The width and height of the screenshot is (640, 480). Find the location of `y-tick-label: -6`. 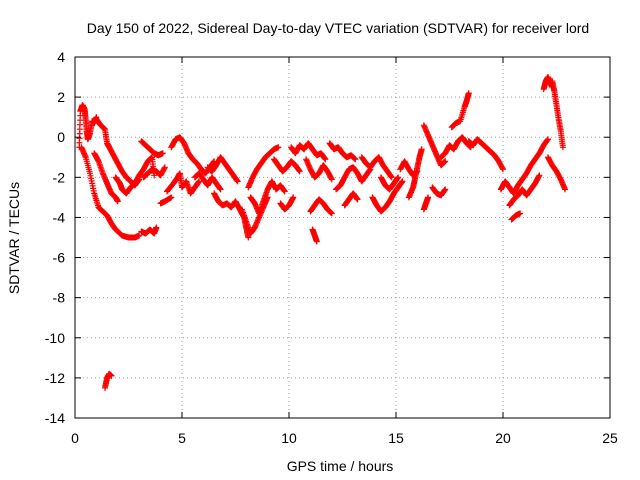

y-tick-label: -6 is located at coordinates (59, 258).